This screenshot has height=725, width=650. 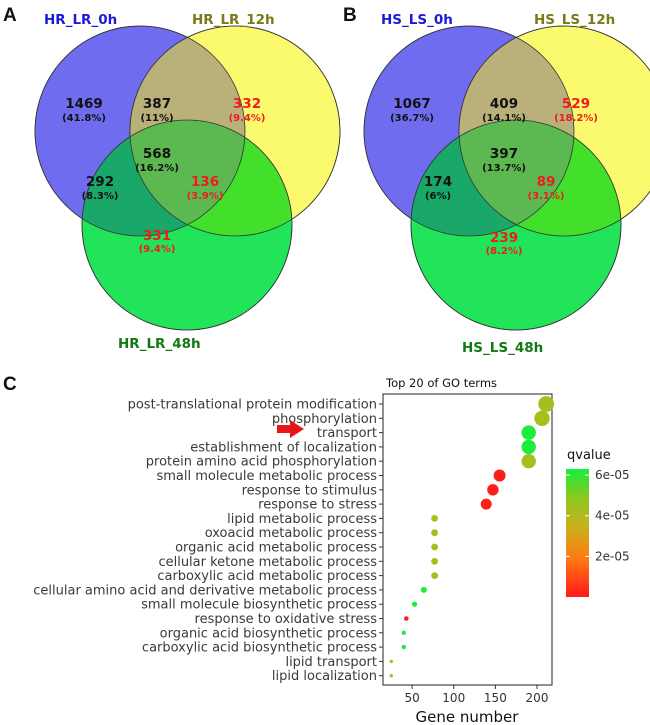 I want to click on term-label-response-to-stress: response to stress, so click(x=317, y=505).